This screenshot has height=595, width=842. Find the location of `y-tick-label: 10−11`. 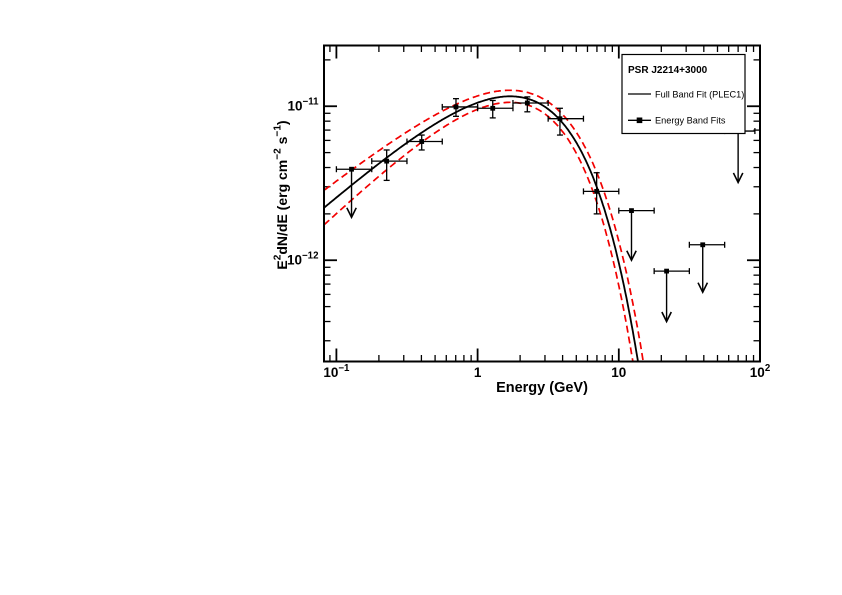

y-tick-label: 10−11 is located at coordinates (304, 105).